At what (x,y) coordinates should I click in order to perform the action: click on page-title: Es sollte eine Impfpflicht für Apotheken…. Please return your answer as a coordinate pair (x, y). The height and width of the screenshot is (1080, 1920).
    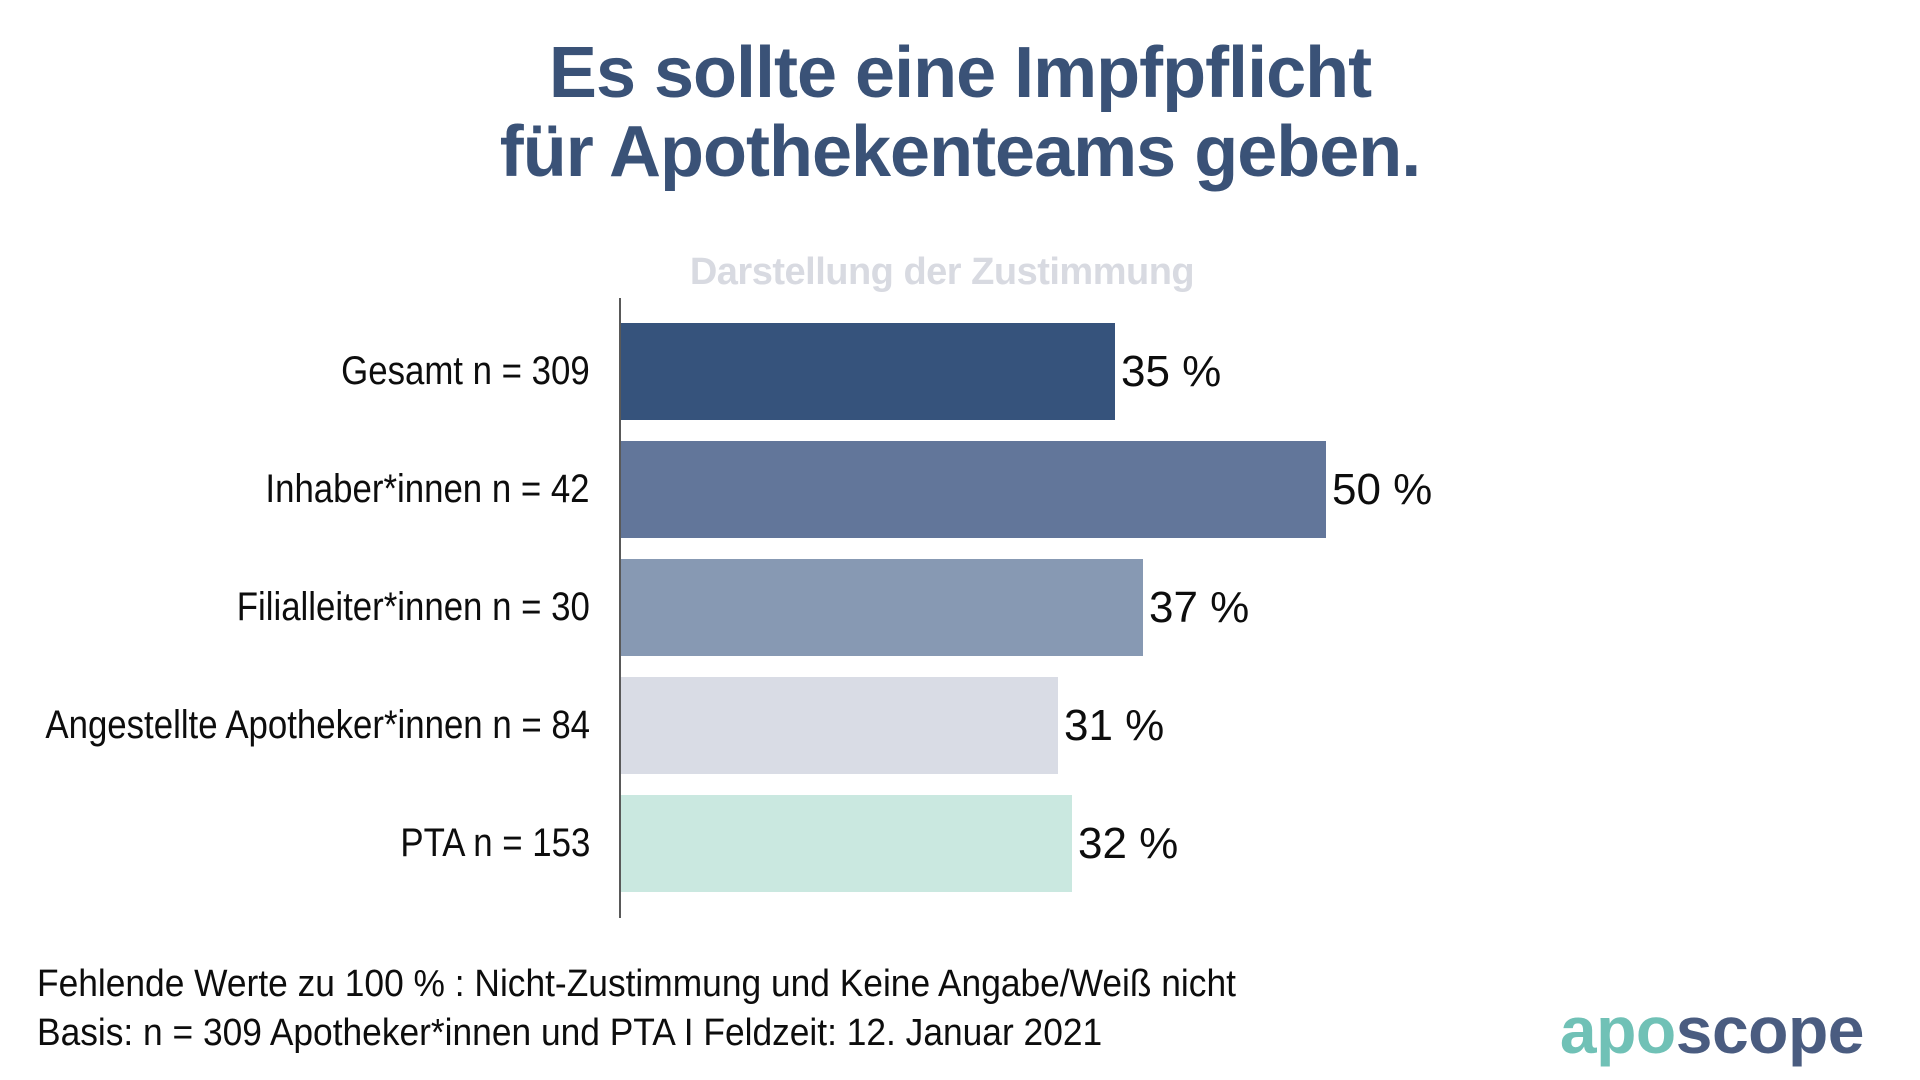
    Looking at the image, I should click on (960, 113).